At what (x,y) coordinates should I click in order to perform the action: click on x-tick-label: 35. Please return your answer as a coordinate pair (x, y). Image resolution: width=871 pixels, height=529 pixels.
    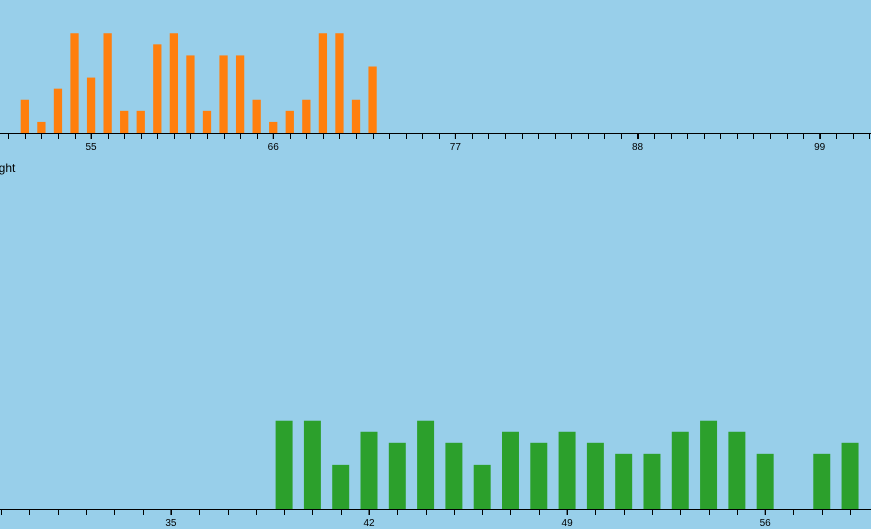
    Looking at the image, I should click on (171, 523).